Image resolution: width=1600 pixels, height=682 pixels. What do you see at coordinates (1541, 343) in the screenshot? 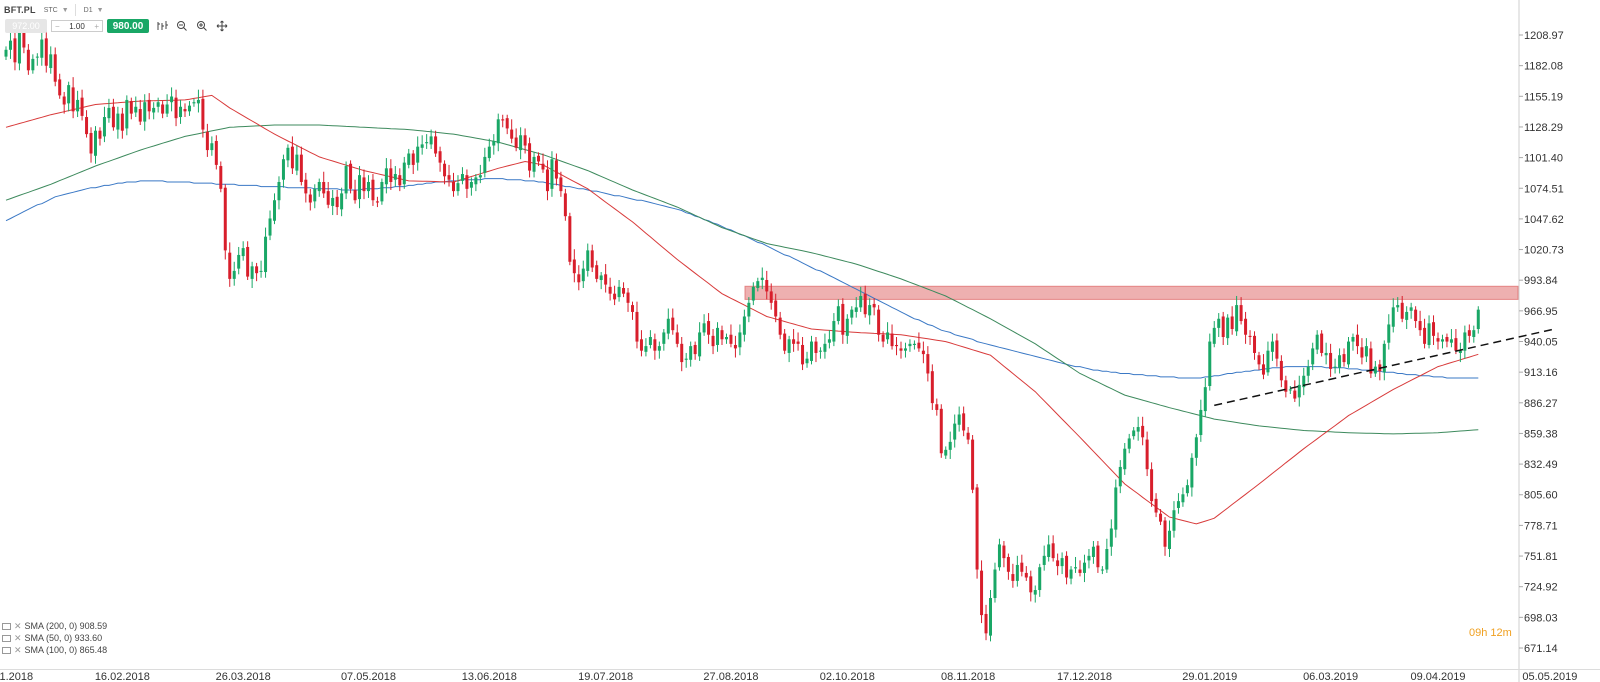
I see `y-tick-label: 940.05` at bounding box center [1541, 343].